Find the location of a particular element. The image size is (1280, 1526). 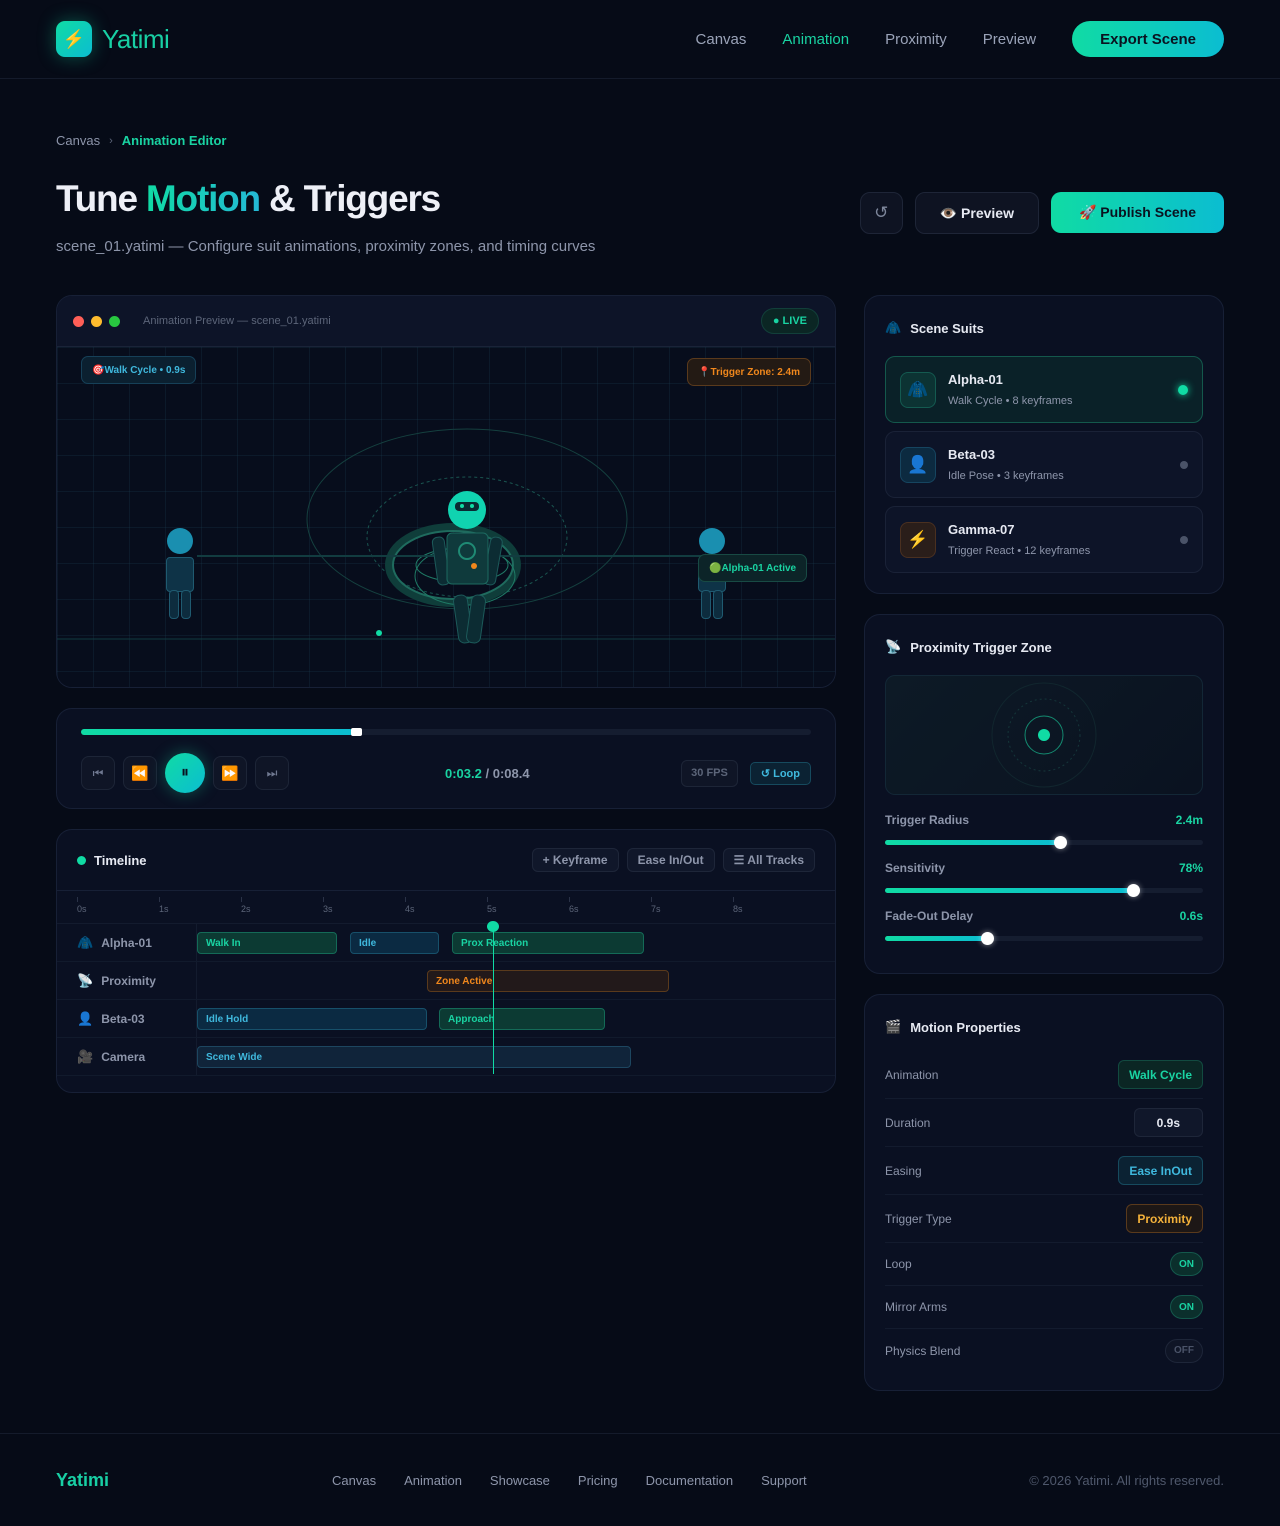

mirror-arms-toggle: ON is located at coordinates (1186, 1307).